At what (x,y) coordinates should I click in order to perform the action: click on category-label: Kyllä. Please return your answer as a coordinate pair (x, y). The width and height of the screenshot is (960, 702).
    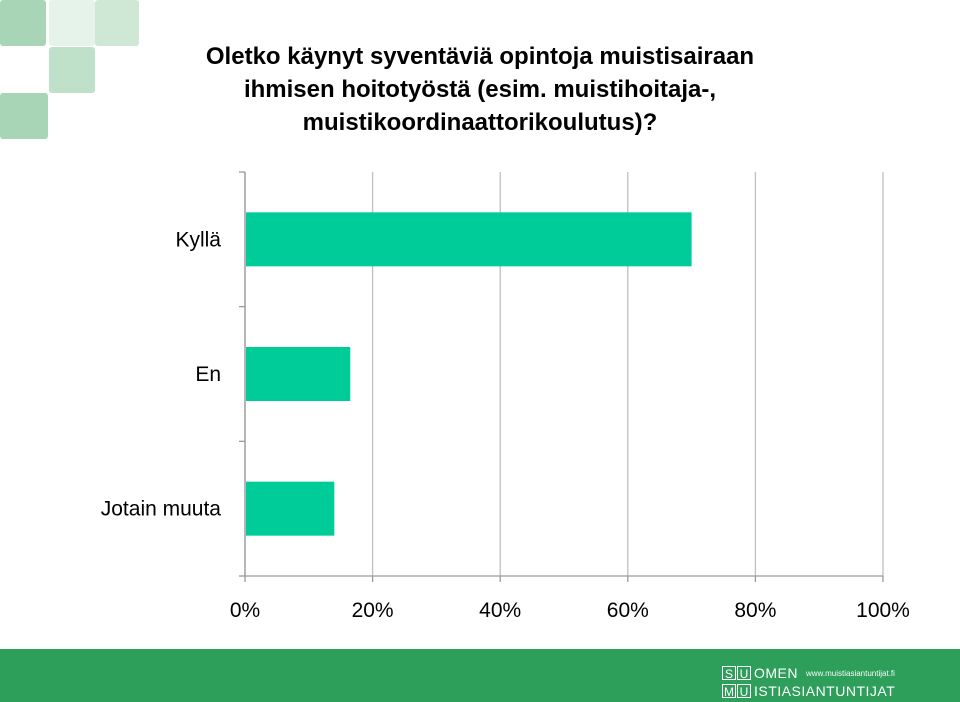
    Looking at the image, I should click on (198, 239).